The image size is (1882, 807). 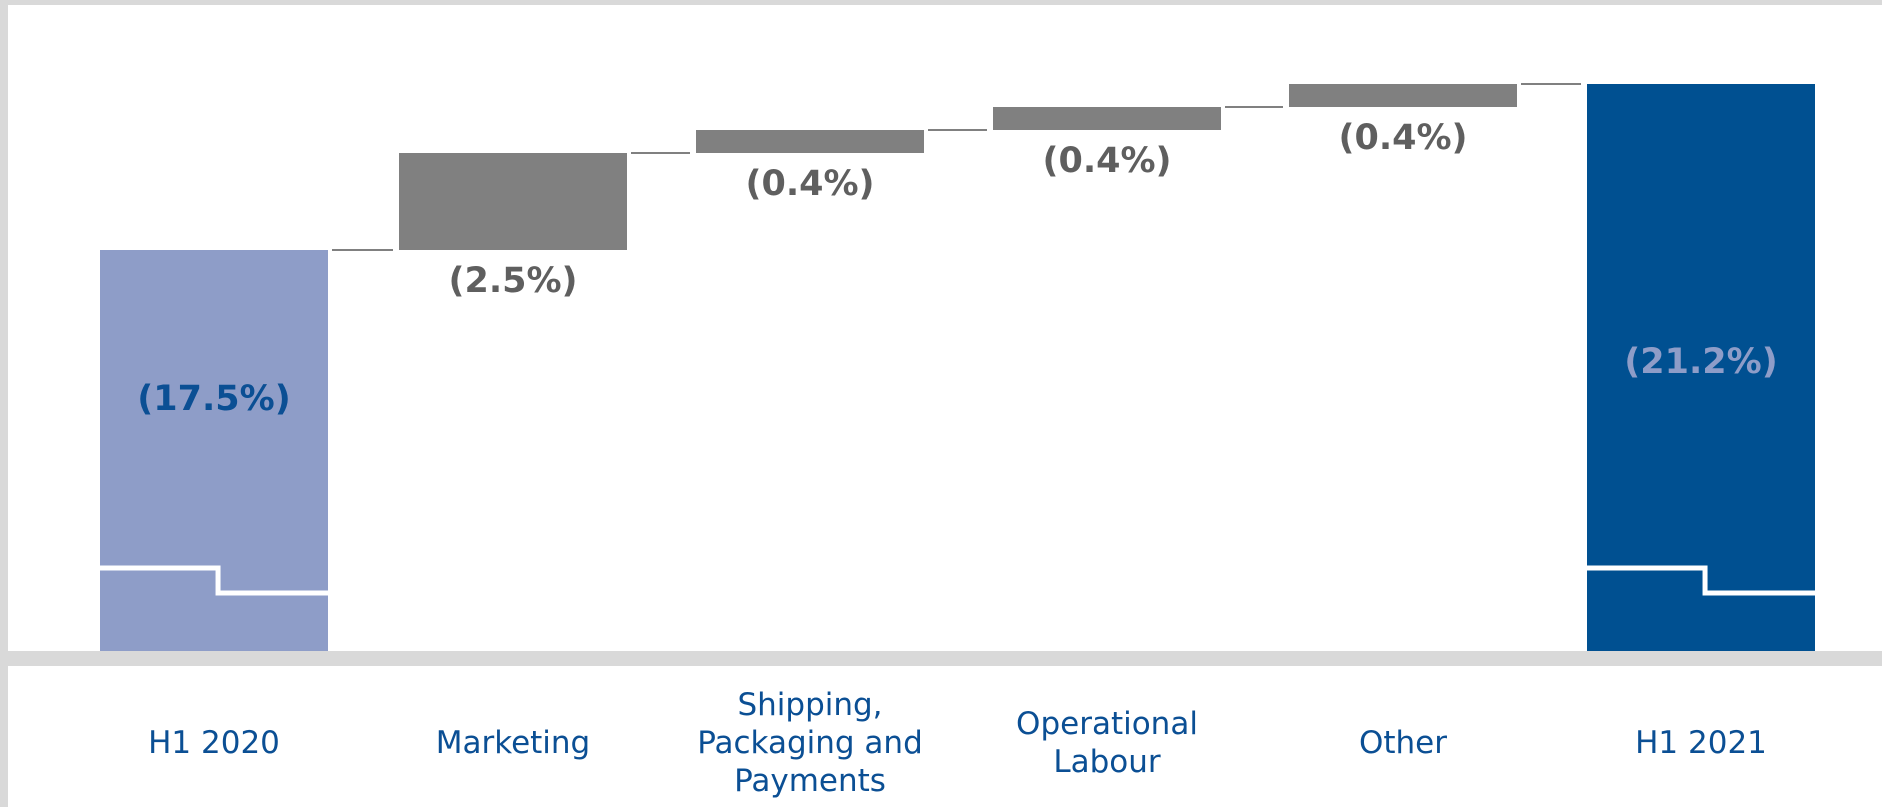 What do you see at coordinates (1701, 743) in the screenshot?
I see `category-label: H1 2021` at bounding box center [1701, 743].